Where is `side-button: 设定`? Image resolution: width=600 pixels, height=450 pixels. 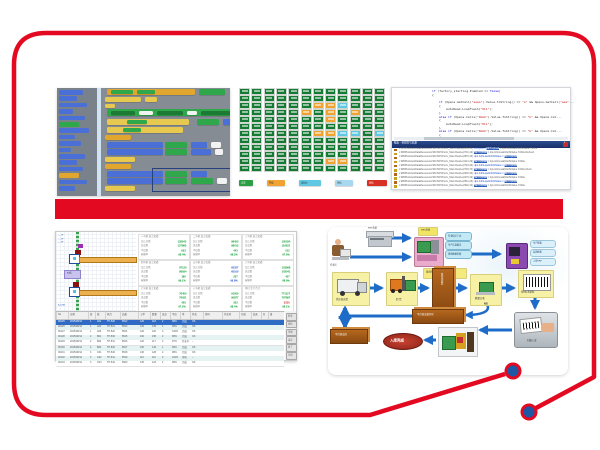 side-button: 设定 is located at coordinates (291, 340).